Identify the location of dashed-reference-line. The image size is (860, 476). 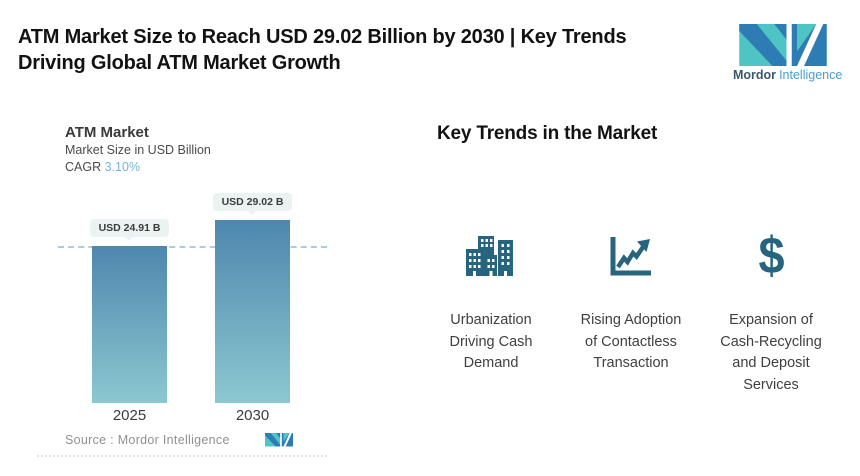
(192, 247).